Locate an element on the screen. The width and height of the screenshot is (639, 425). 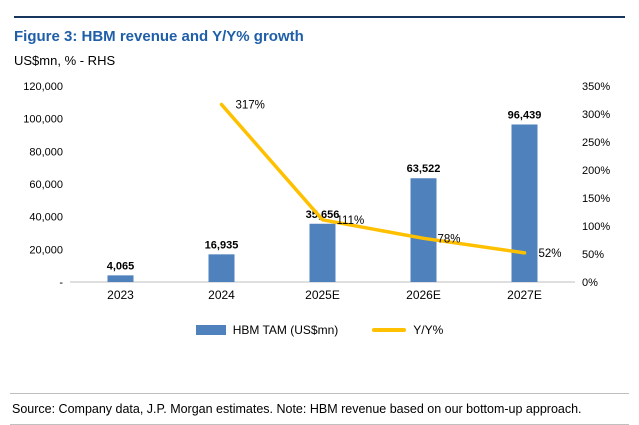
yoy-point-label: 52% is located at coordinates (550, 254).